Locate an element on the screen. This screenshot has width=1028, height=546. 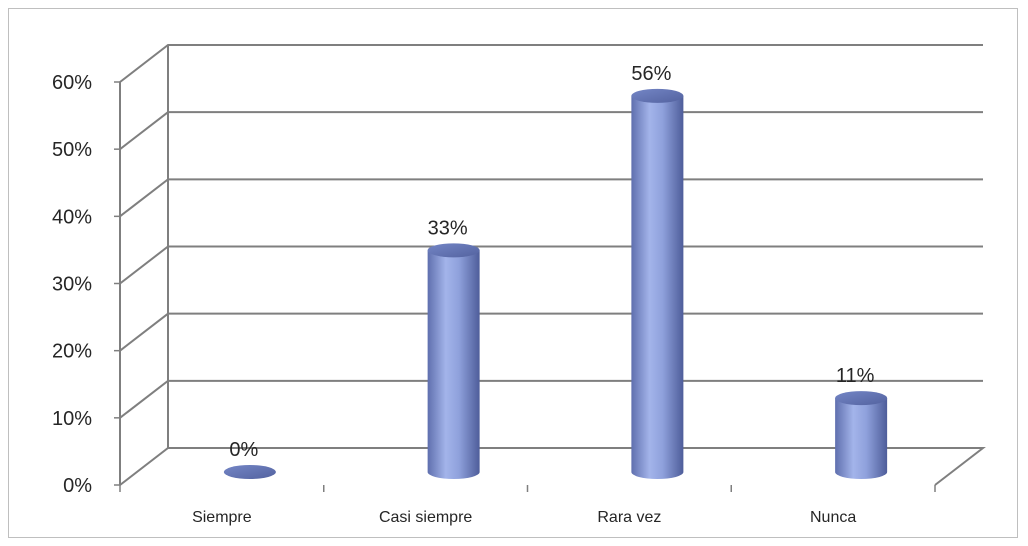
y-tick-label: 50% is located at coordinates (72, 150).